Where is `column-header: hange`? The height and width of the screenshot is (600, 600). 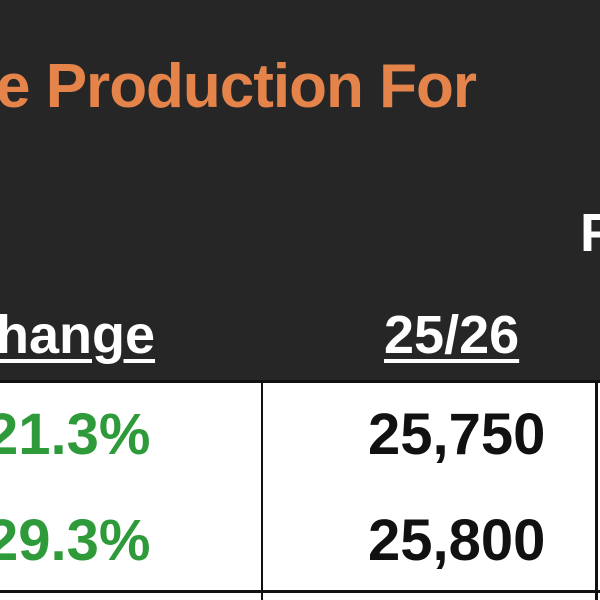 column-header: hange is located at coordinates (78, 335).